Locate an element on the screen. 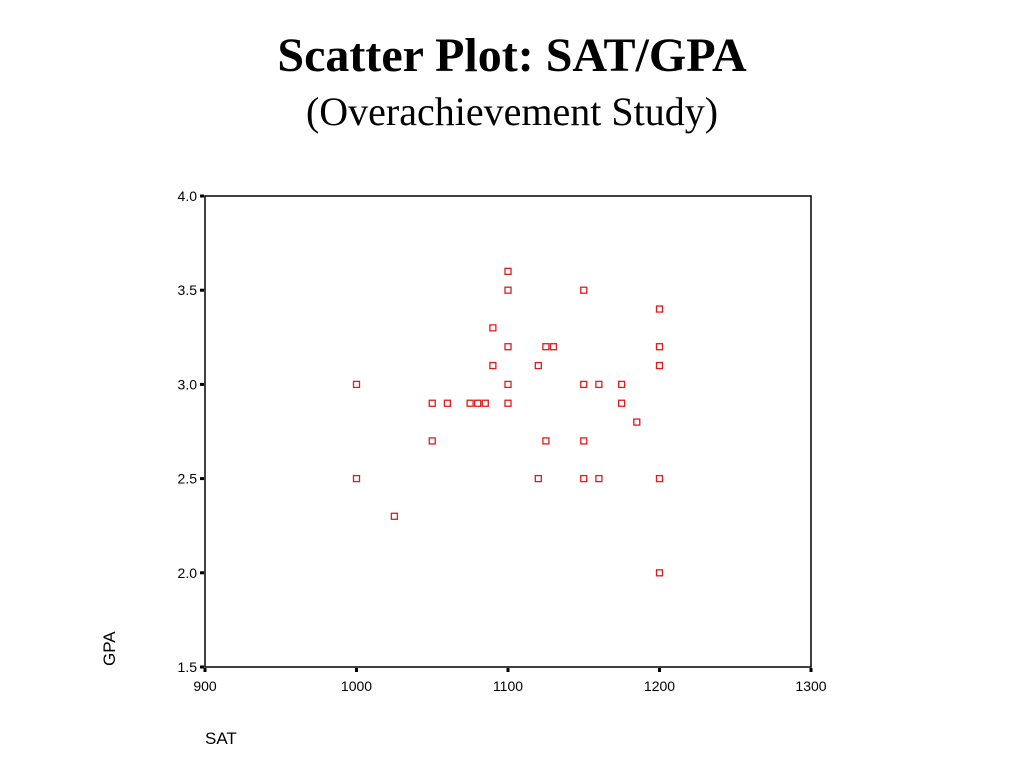 Image resolution: width=1024 pixels, height=768 pixels. y-tick-label: 3.0 is located at coordinates (188, 384).